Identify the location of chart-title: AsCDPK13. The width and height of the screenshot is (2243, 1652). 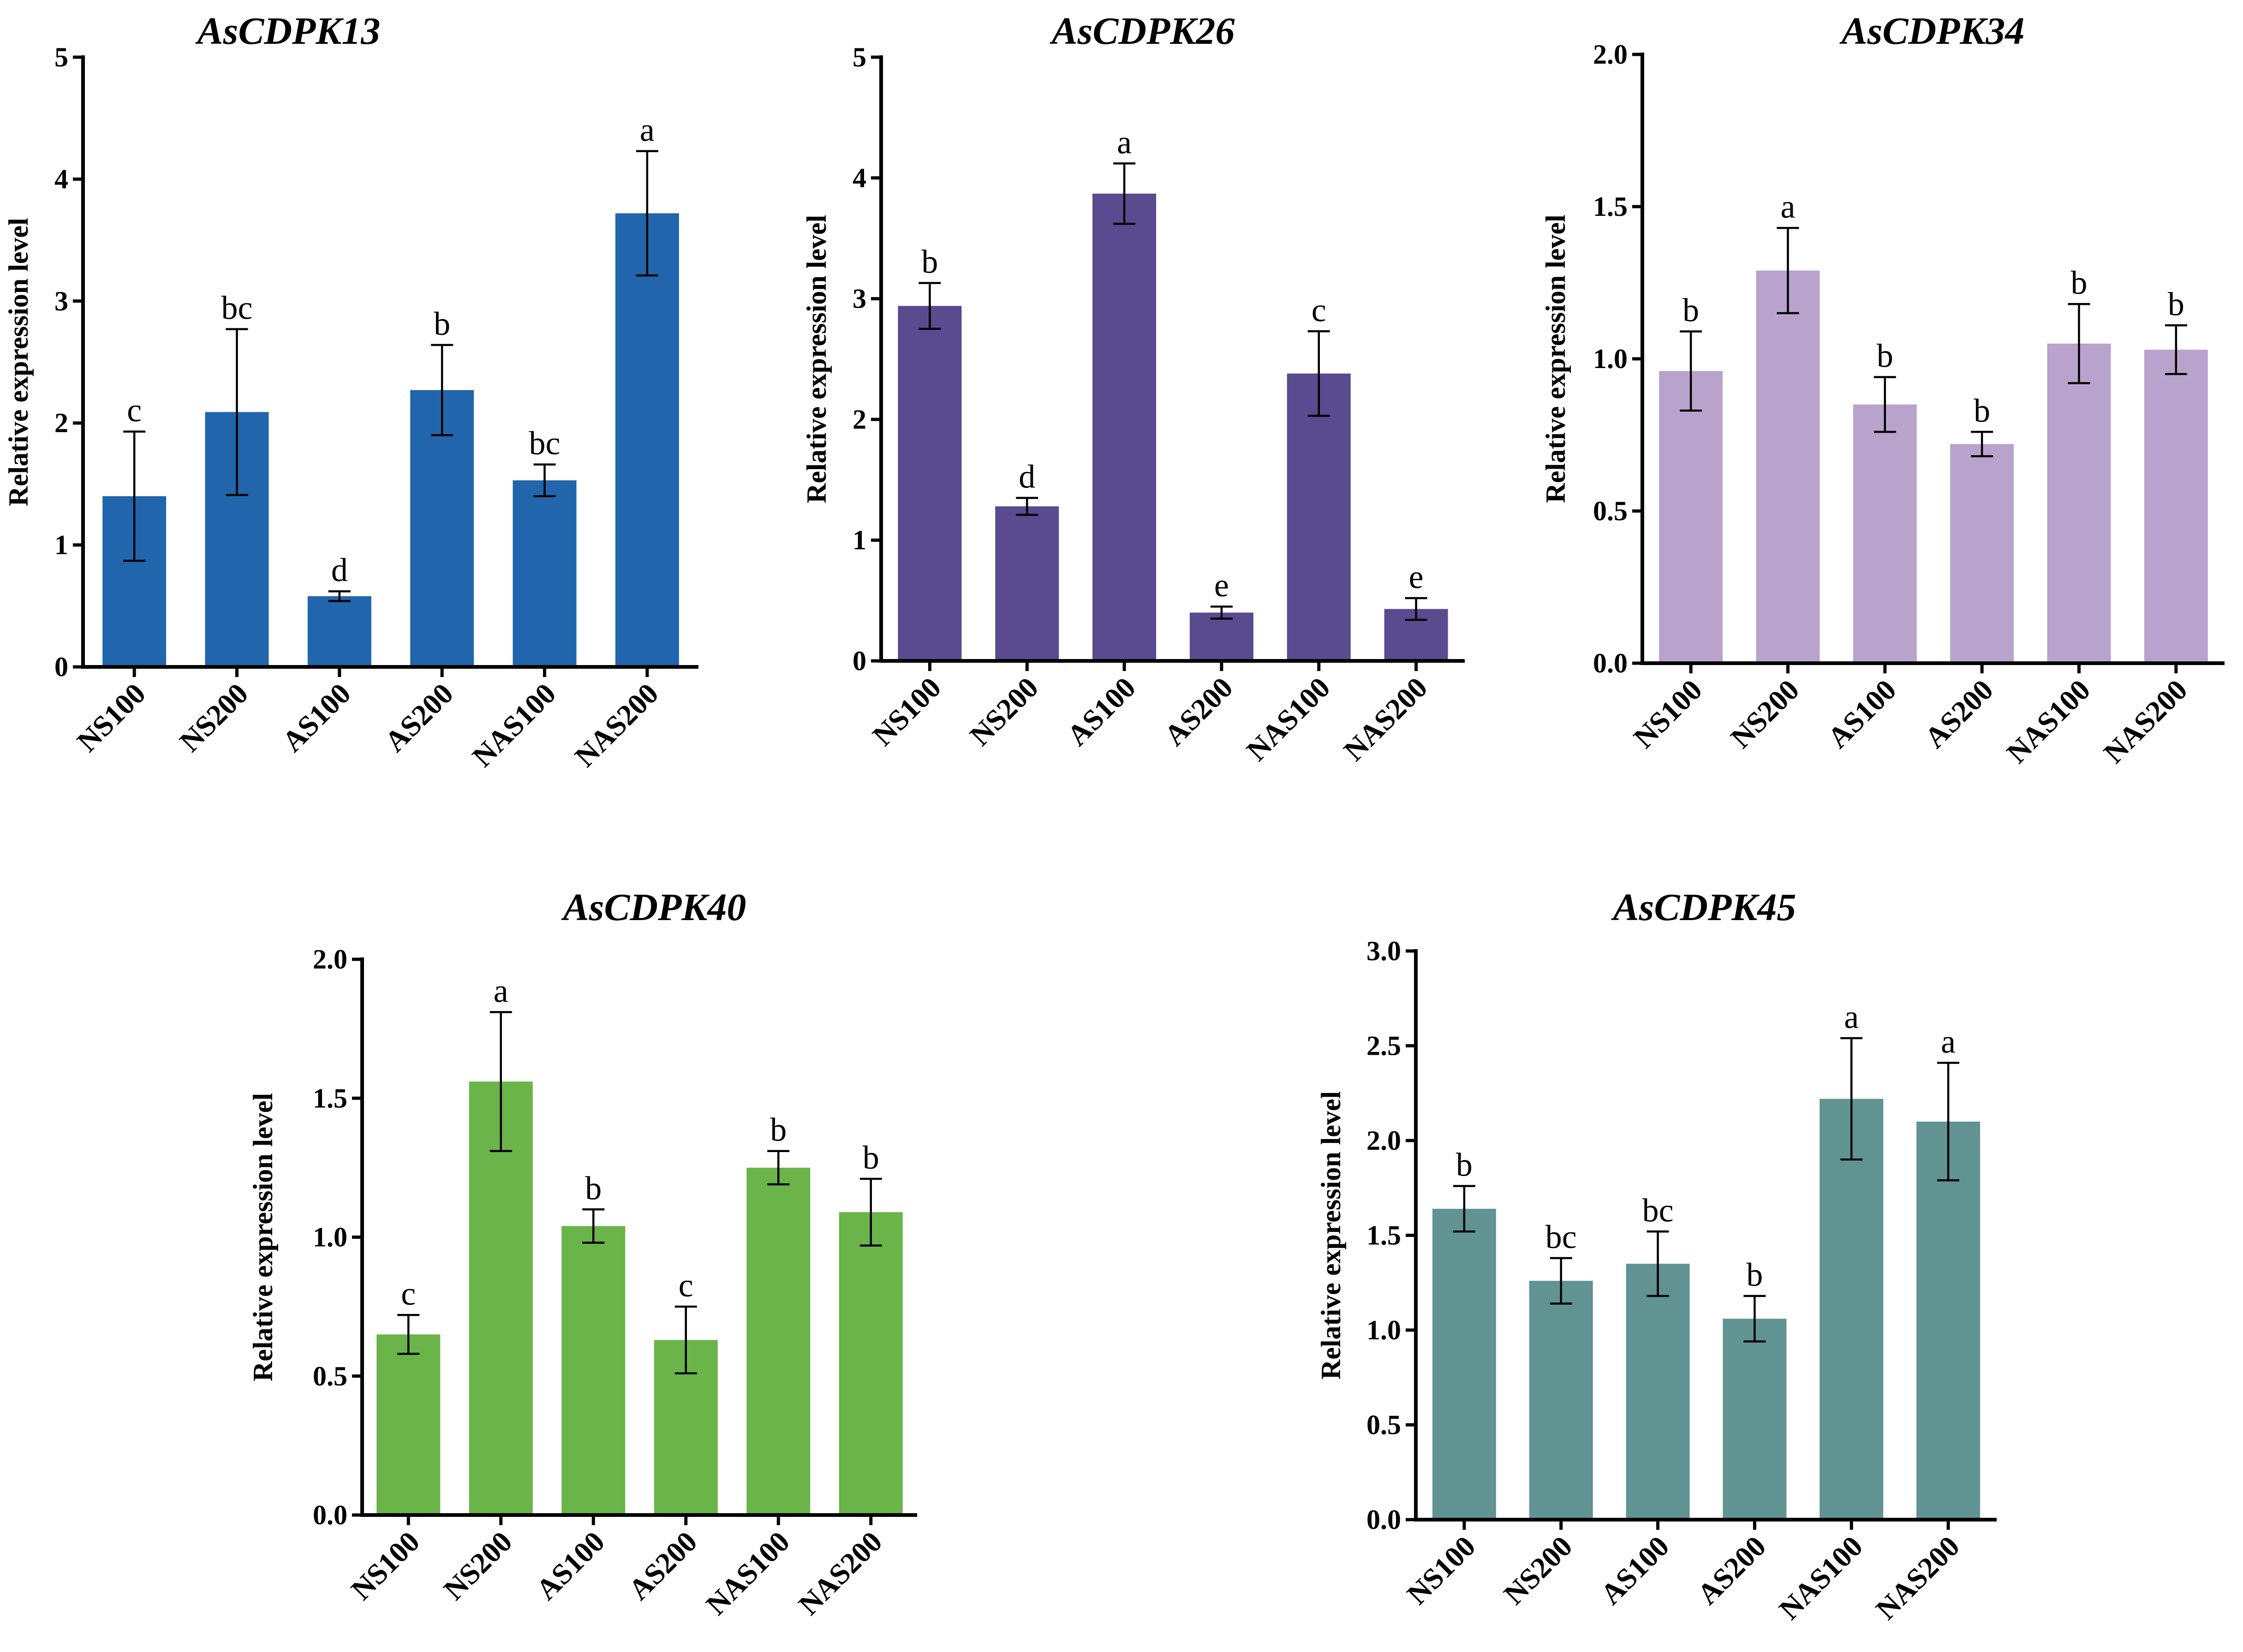
(288, 31).